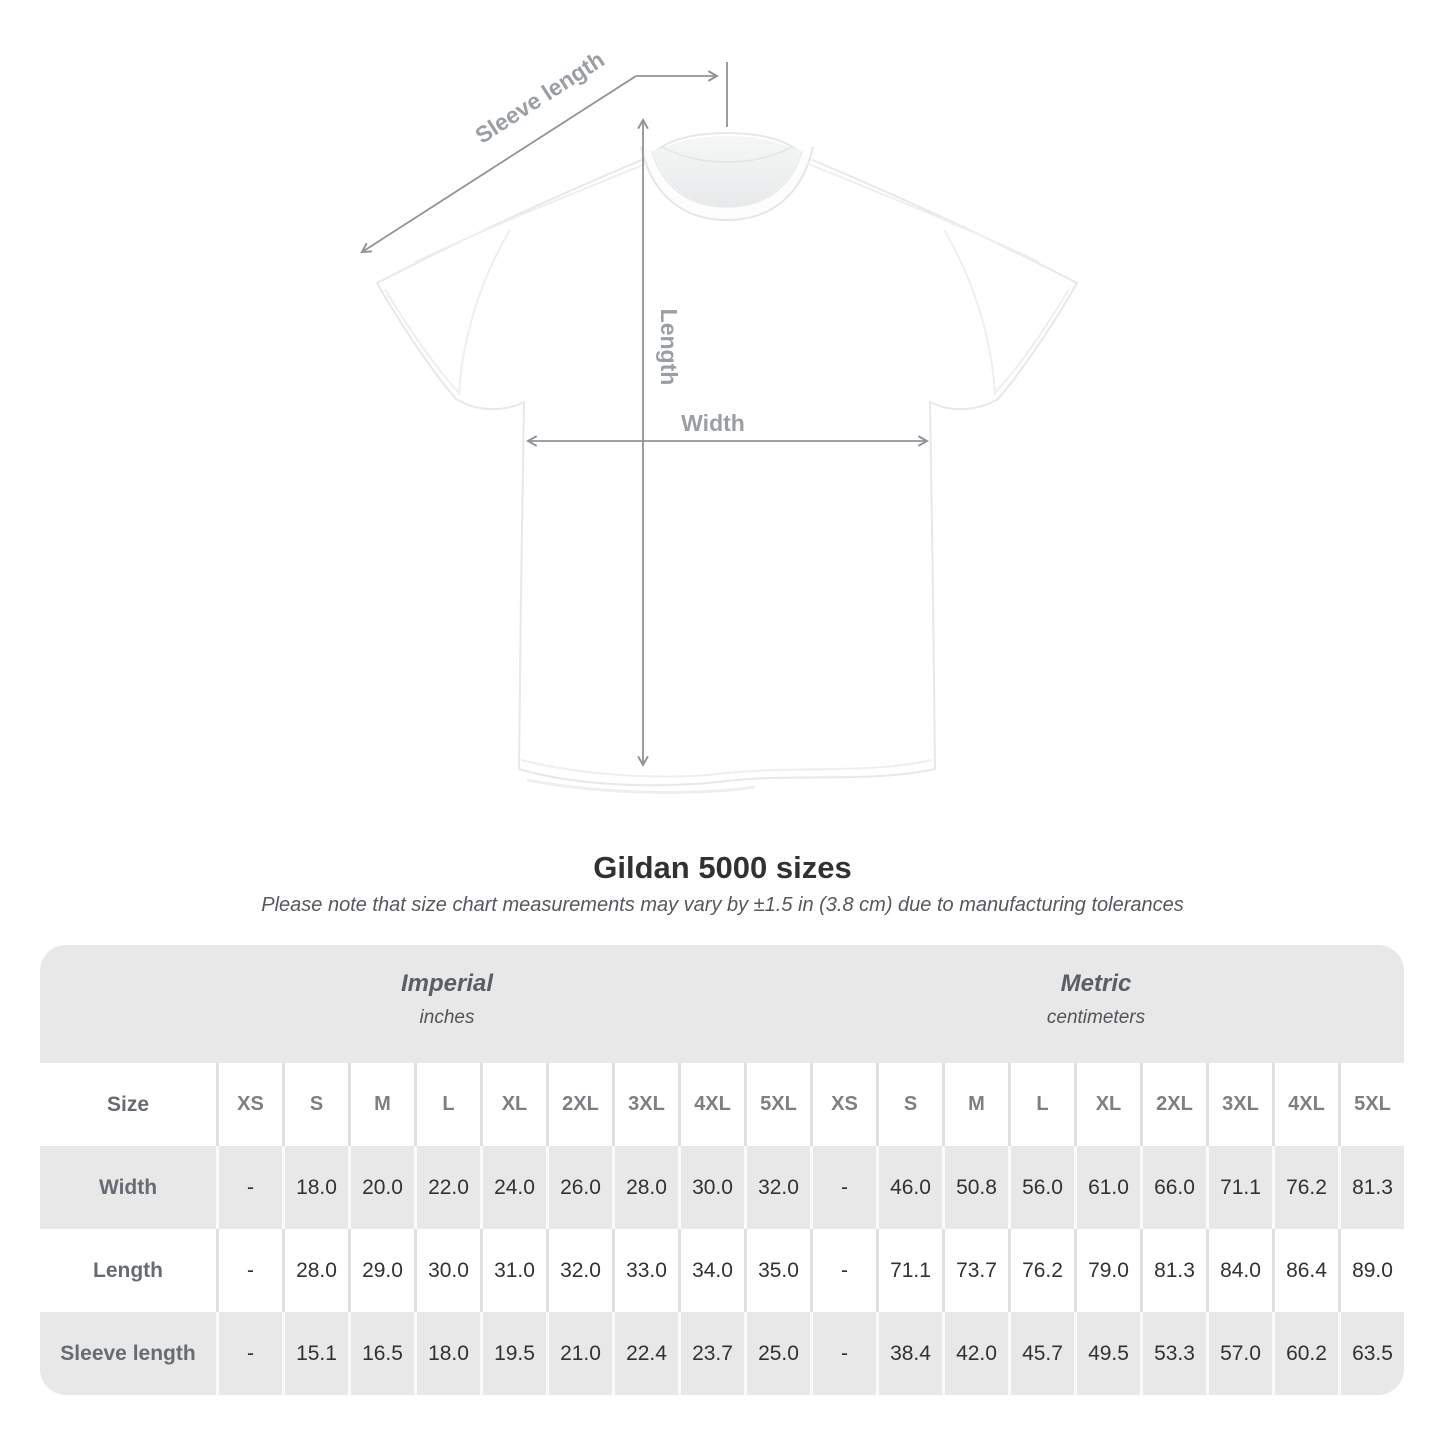 Image resolution: width=1445 pixels, height=1445 pixels. I want to click on value-cell: 50.8, so click(975, 1187).